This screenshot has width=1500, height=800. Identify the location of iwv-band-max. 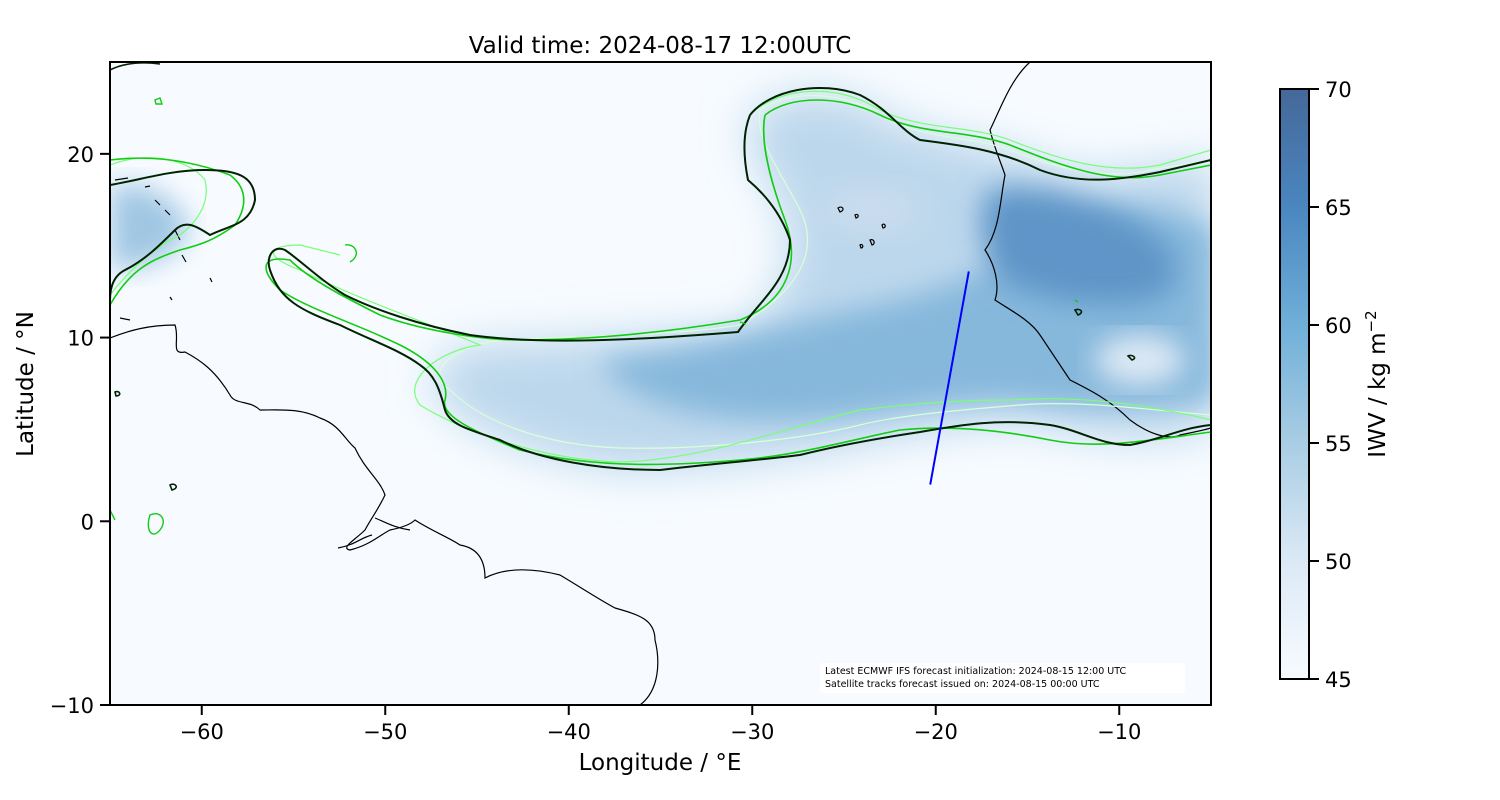
(1079, 245).